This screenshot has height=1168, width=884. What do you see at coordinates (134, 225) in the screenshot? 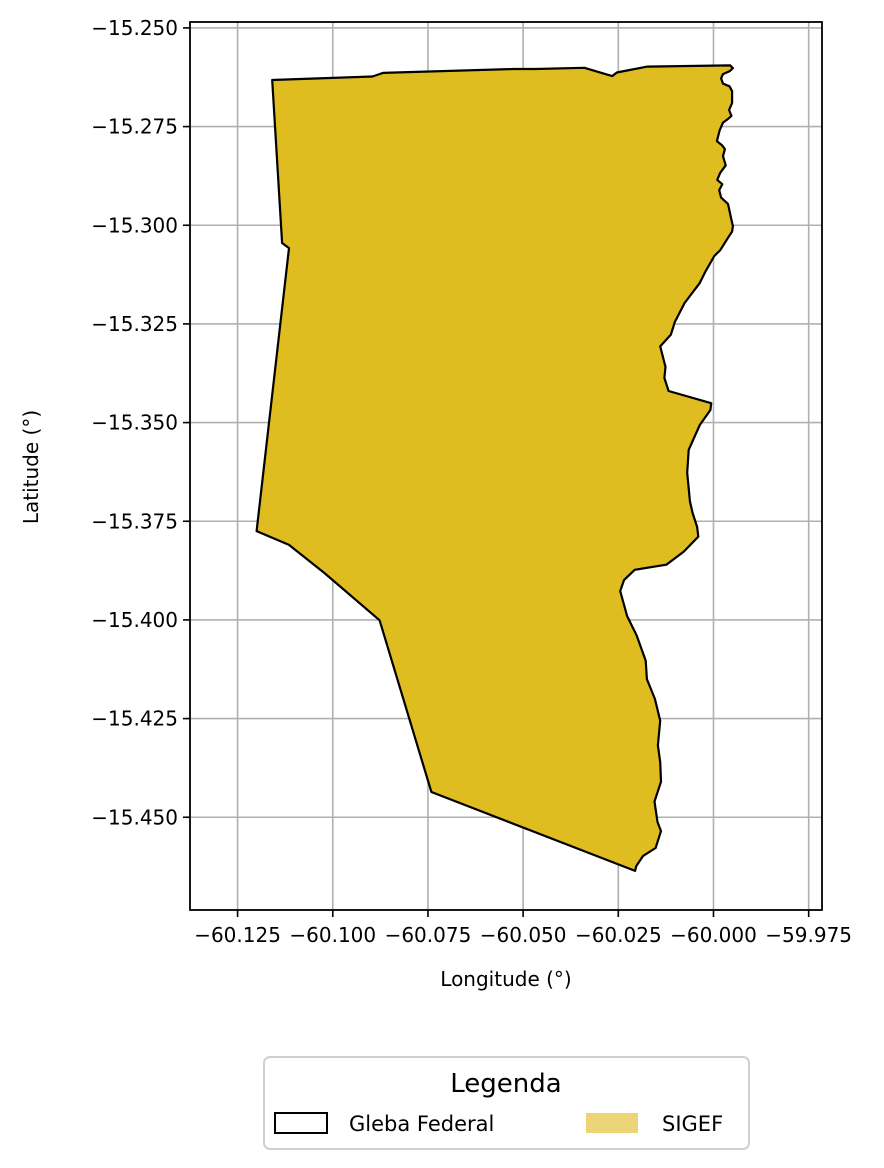
I see `y-tick-label: −15.300` at bounding box center [134, 225].